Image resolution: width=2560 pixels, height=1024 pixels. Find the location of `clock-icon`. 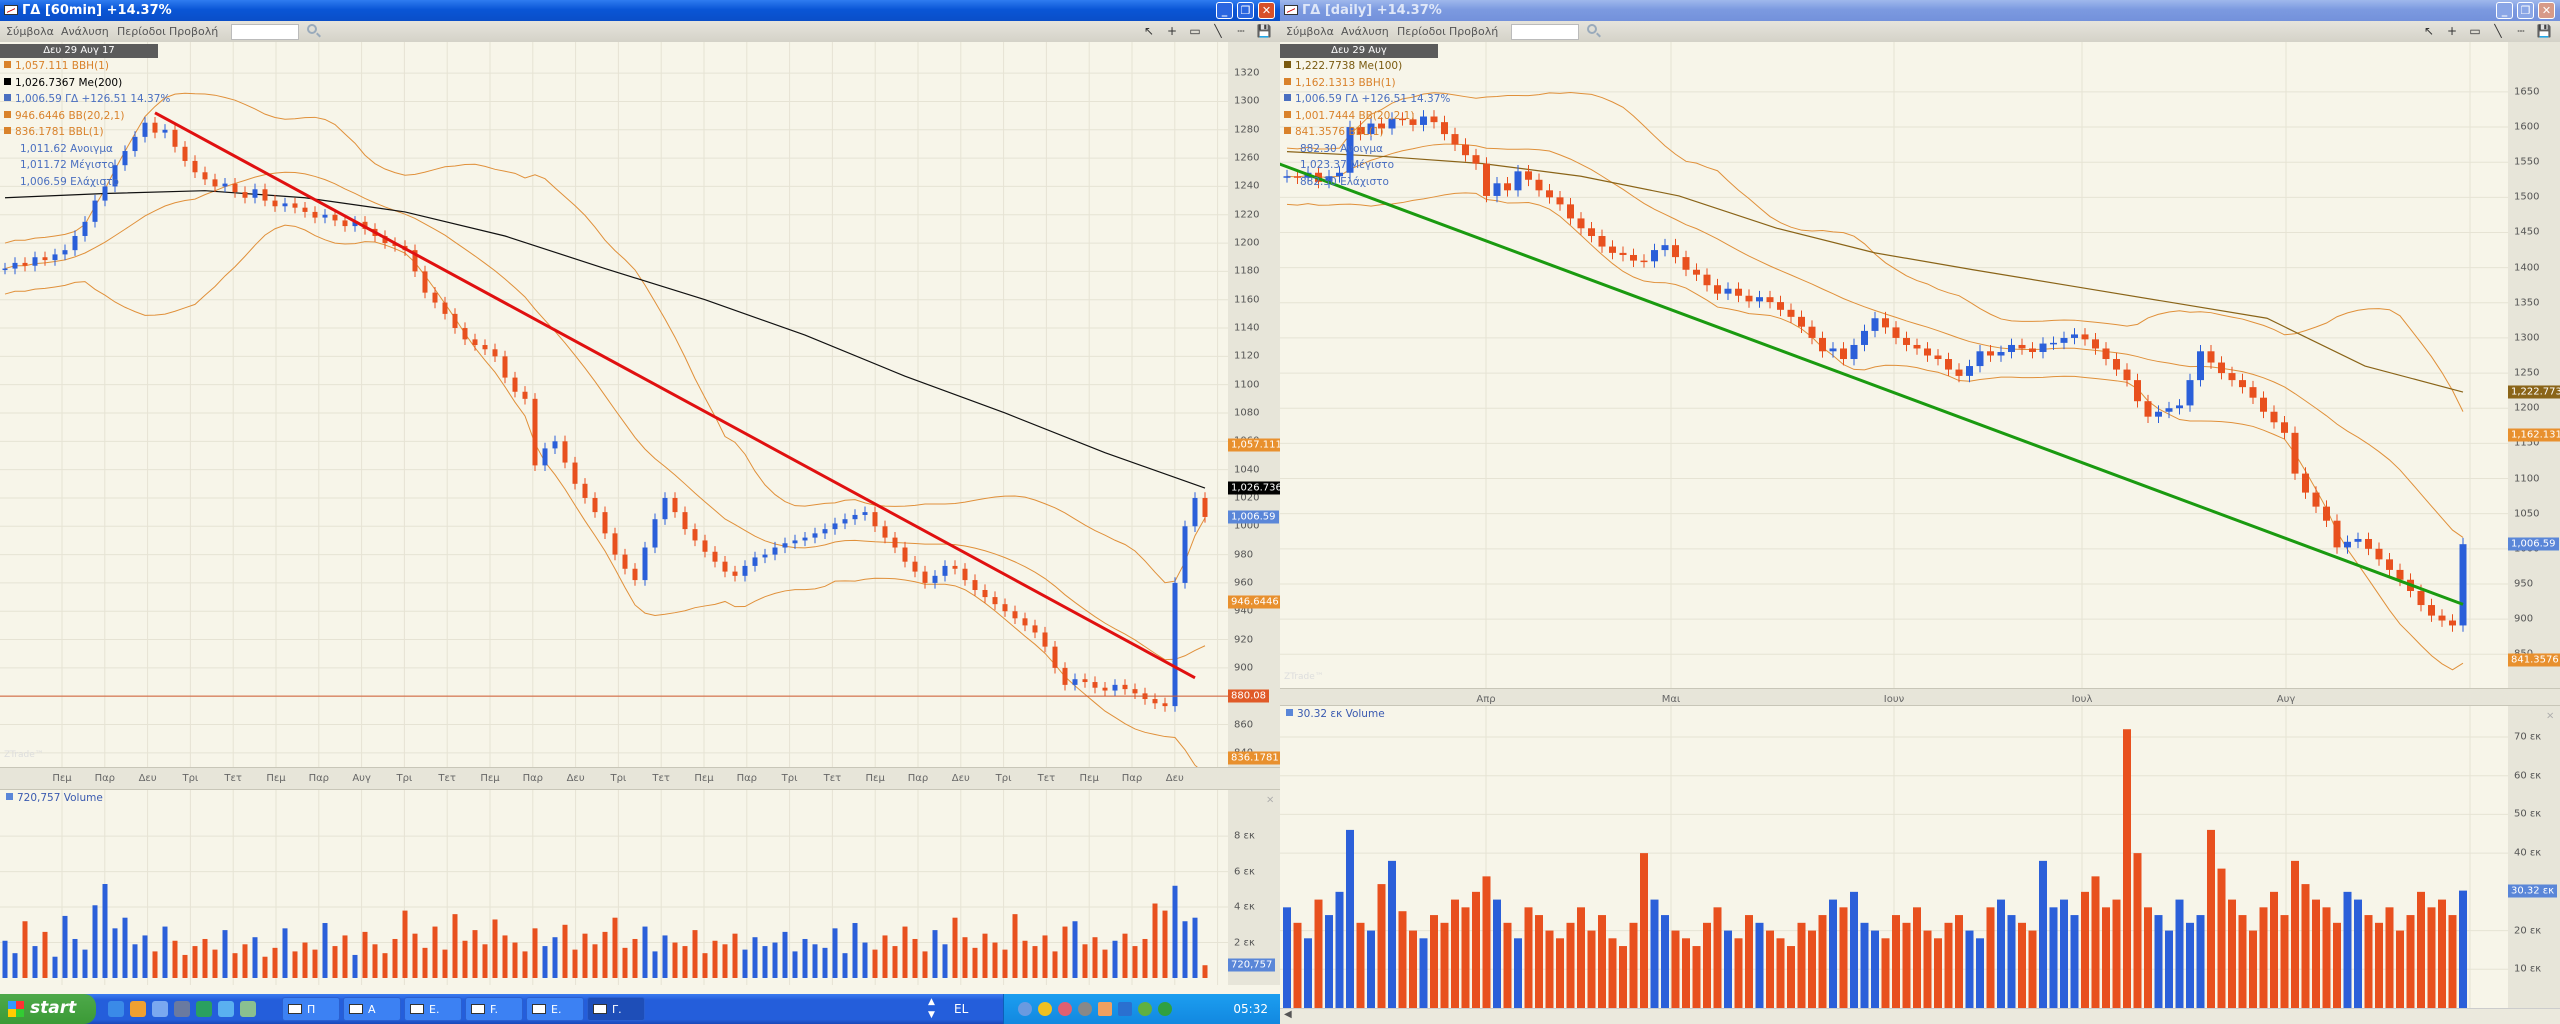

clock-icon is located at coordinates (138, 1009).